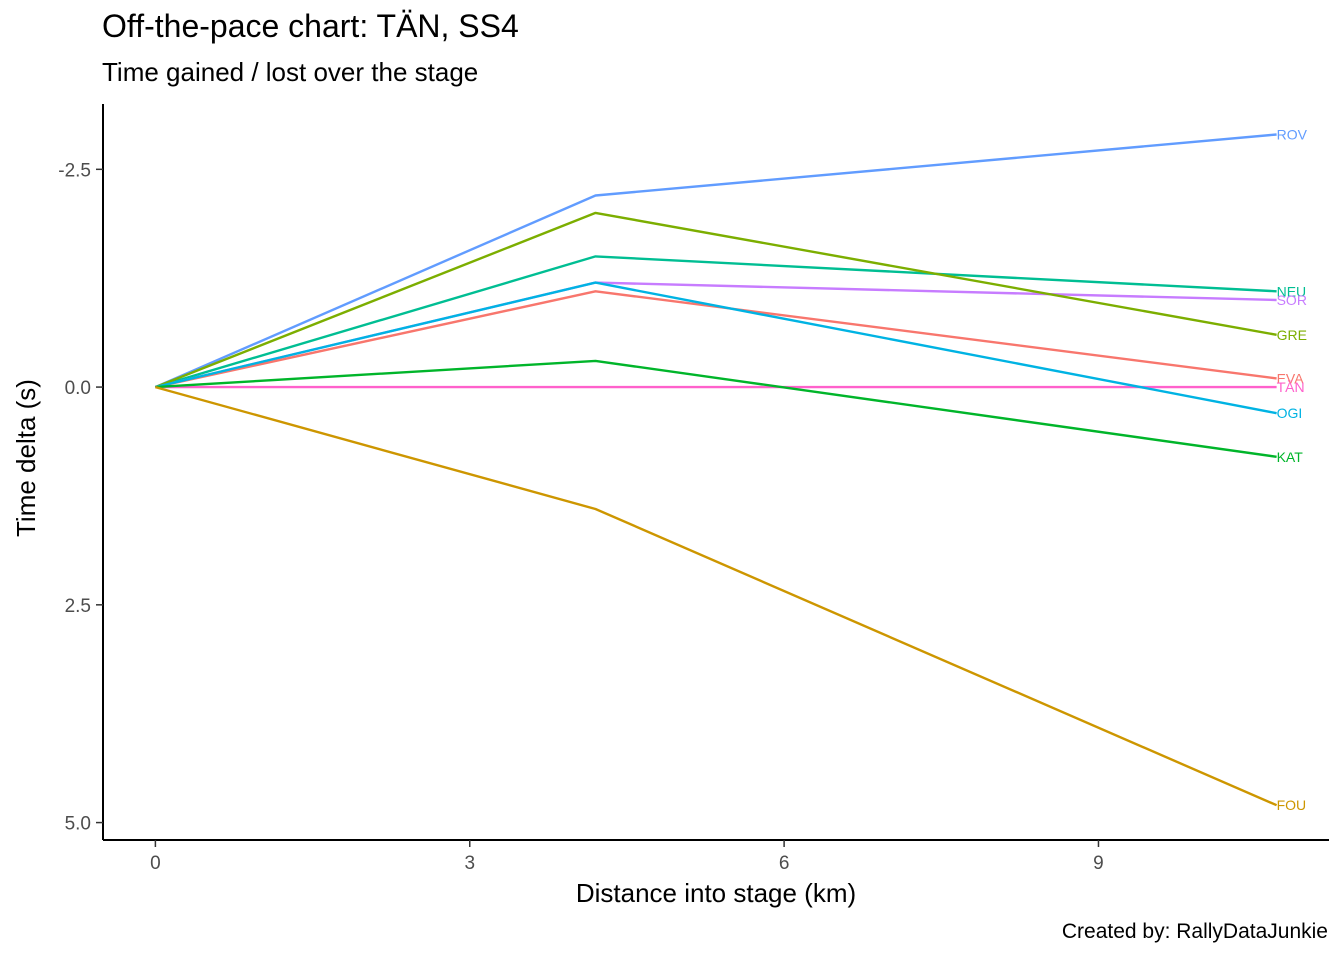  Describe the element at coordinates (1098, 863) in the screenshot. I see `x-tick-label: 9` at that location.